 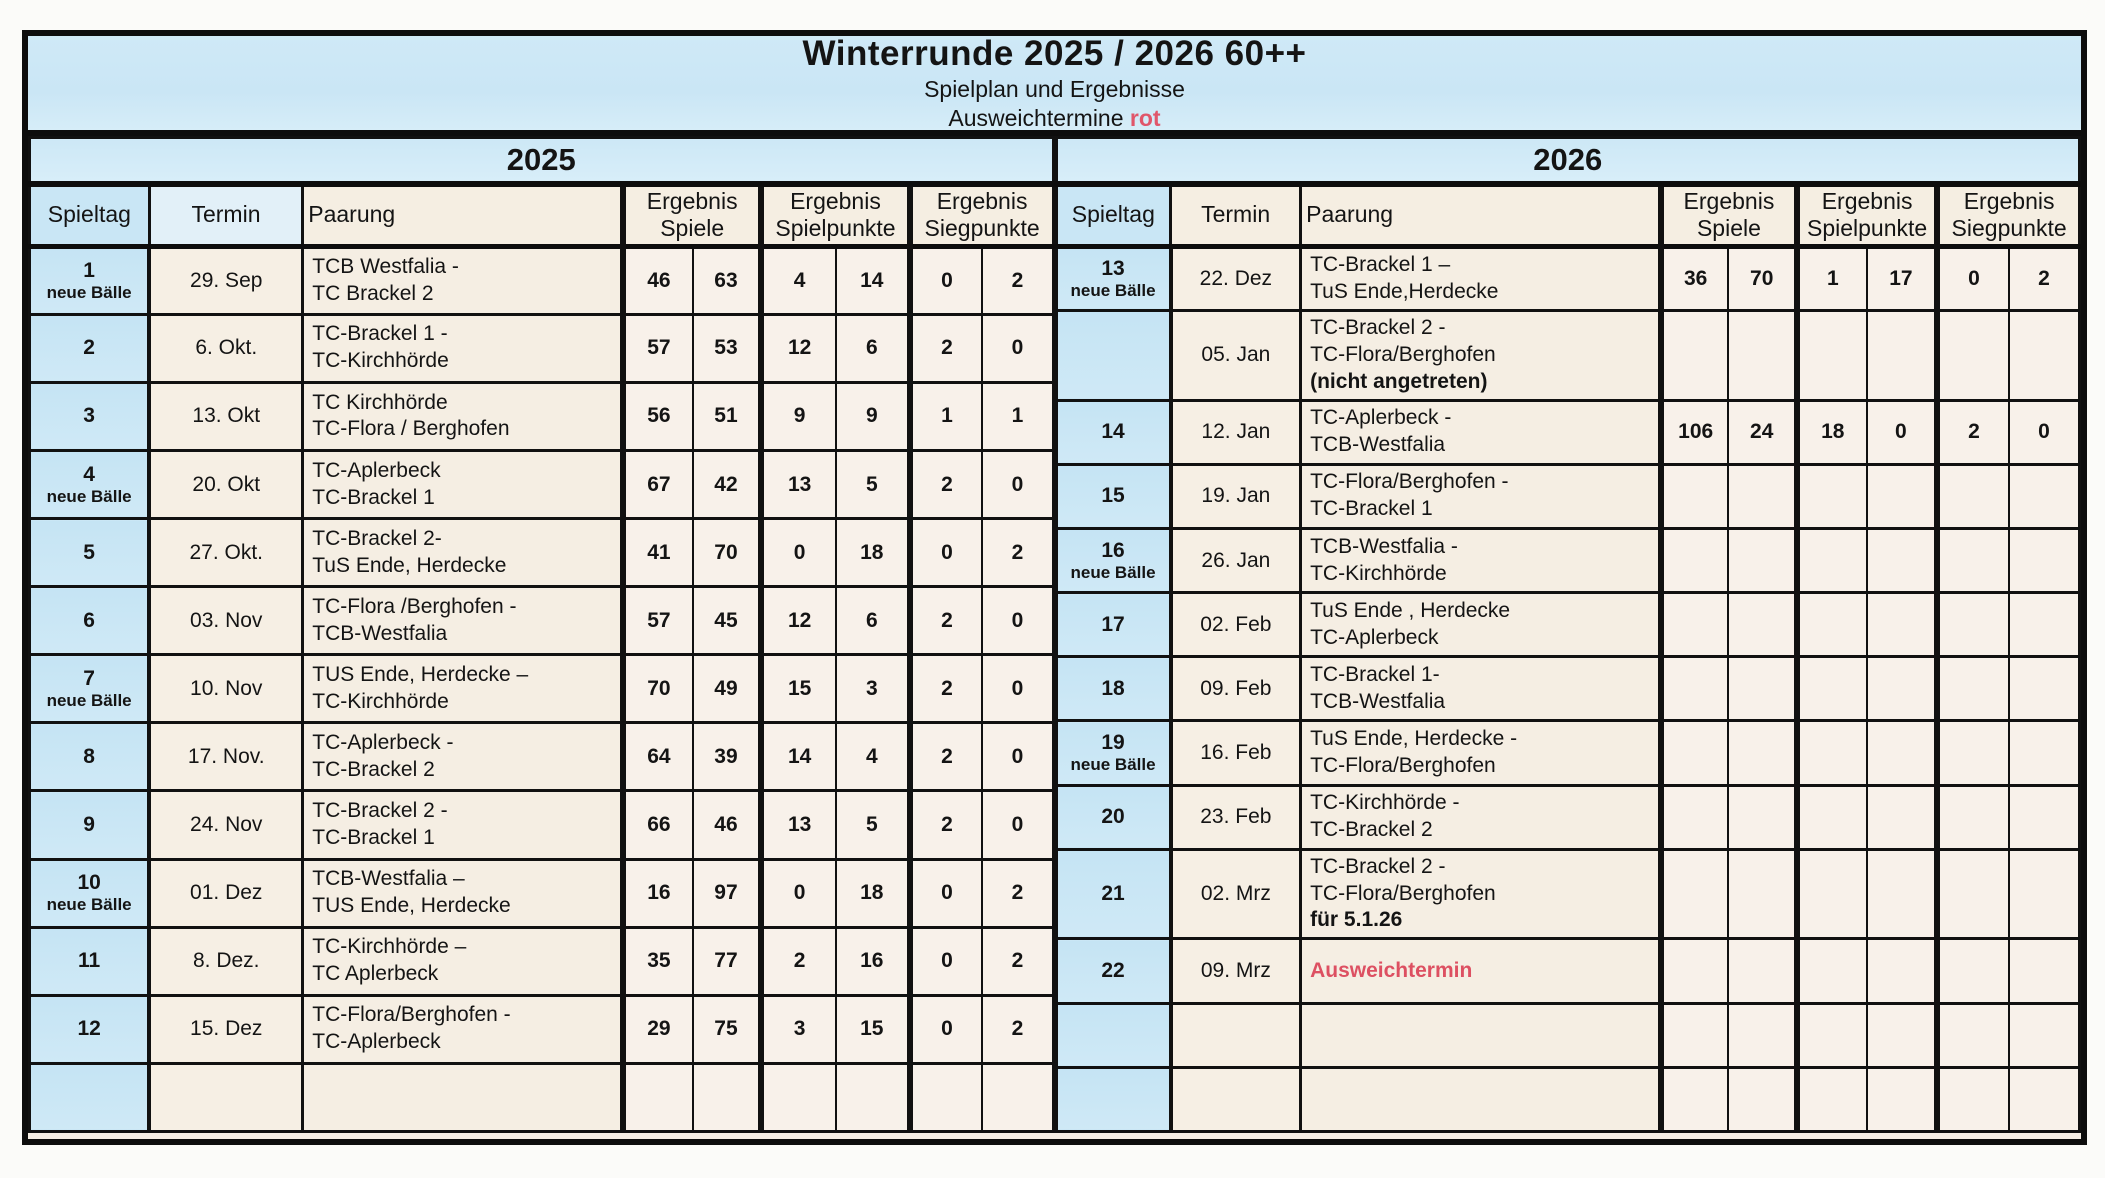 I want to click on paarung-cell: TC Kirchhörde TC-Flora / Berghofen, so click(x=463, y=416).